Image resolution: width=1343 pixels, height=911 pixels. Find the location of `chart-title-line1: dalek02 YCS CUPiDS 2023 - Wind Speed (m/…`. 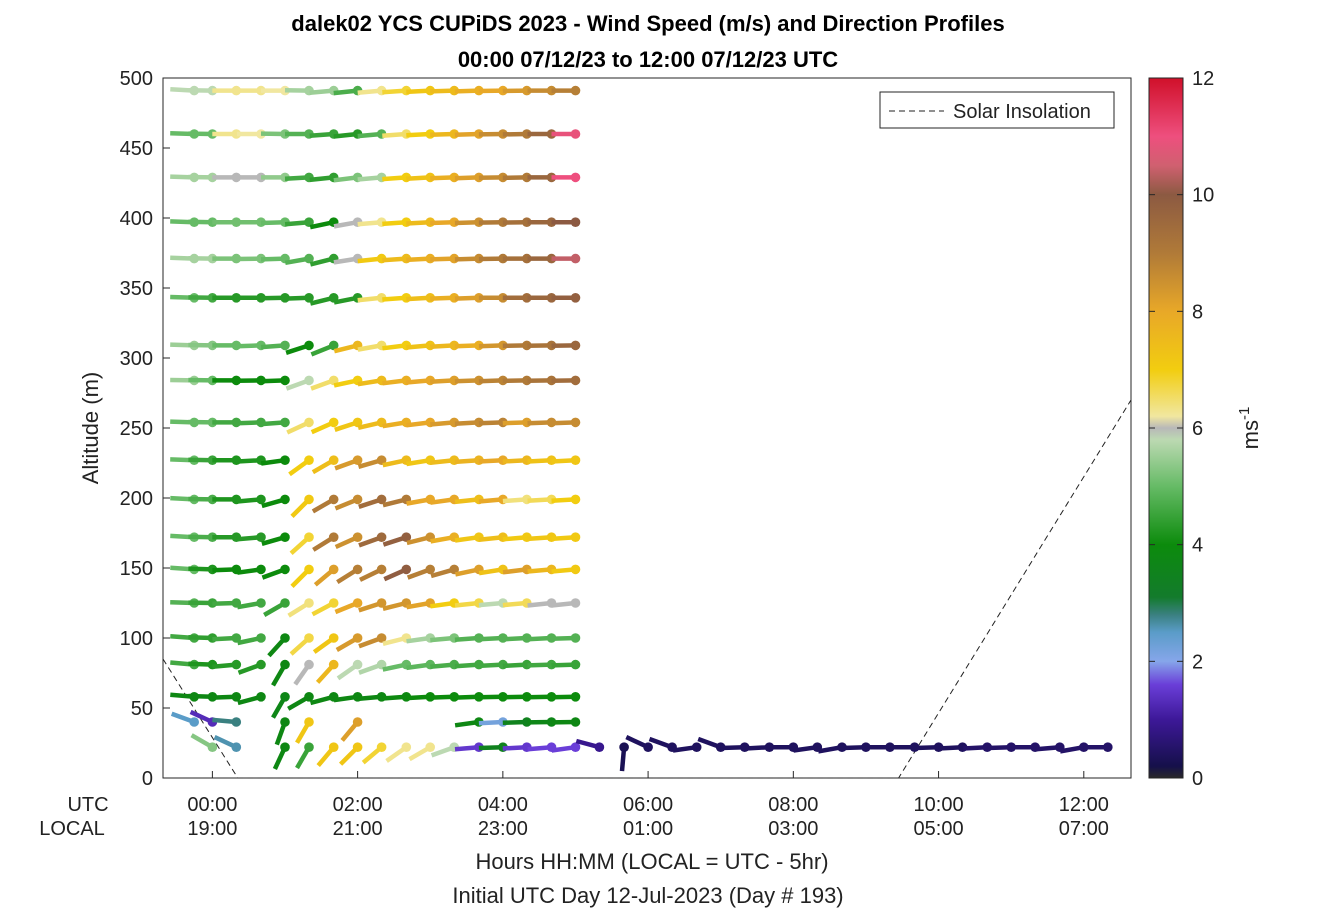

chart-title-line1: dalek02 YCS CUPiDS 2023 - Wind Speed (m/… is located at coordinates (647, 23).